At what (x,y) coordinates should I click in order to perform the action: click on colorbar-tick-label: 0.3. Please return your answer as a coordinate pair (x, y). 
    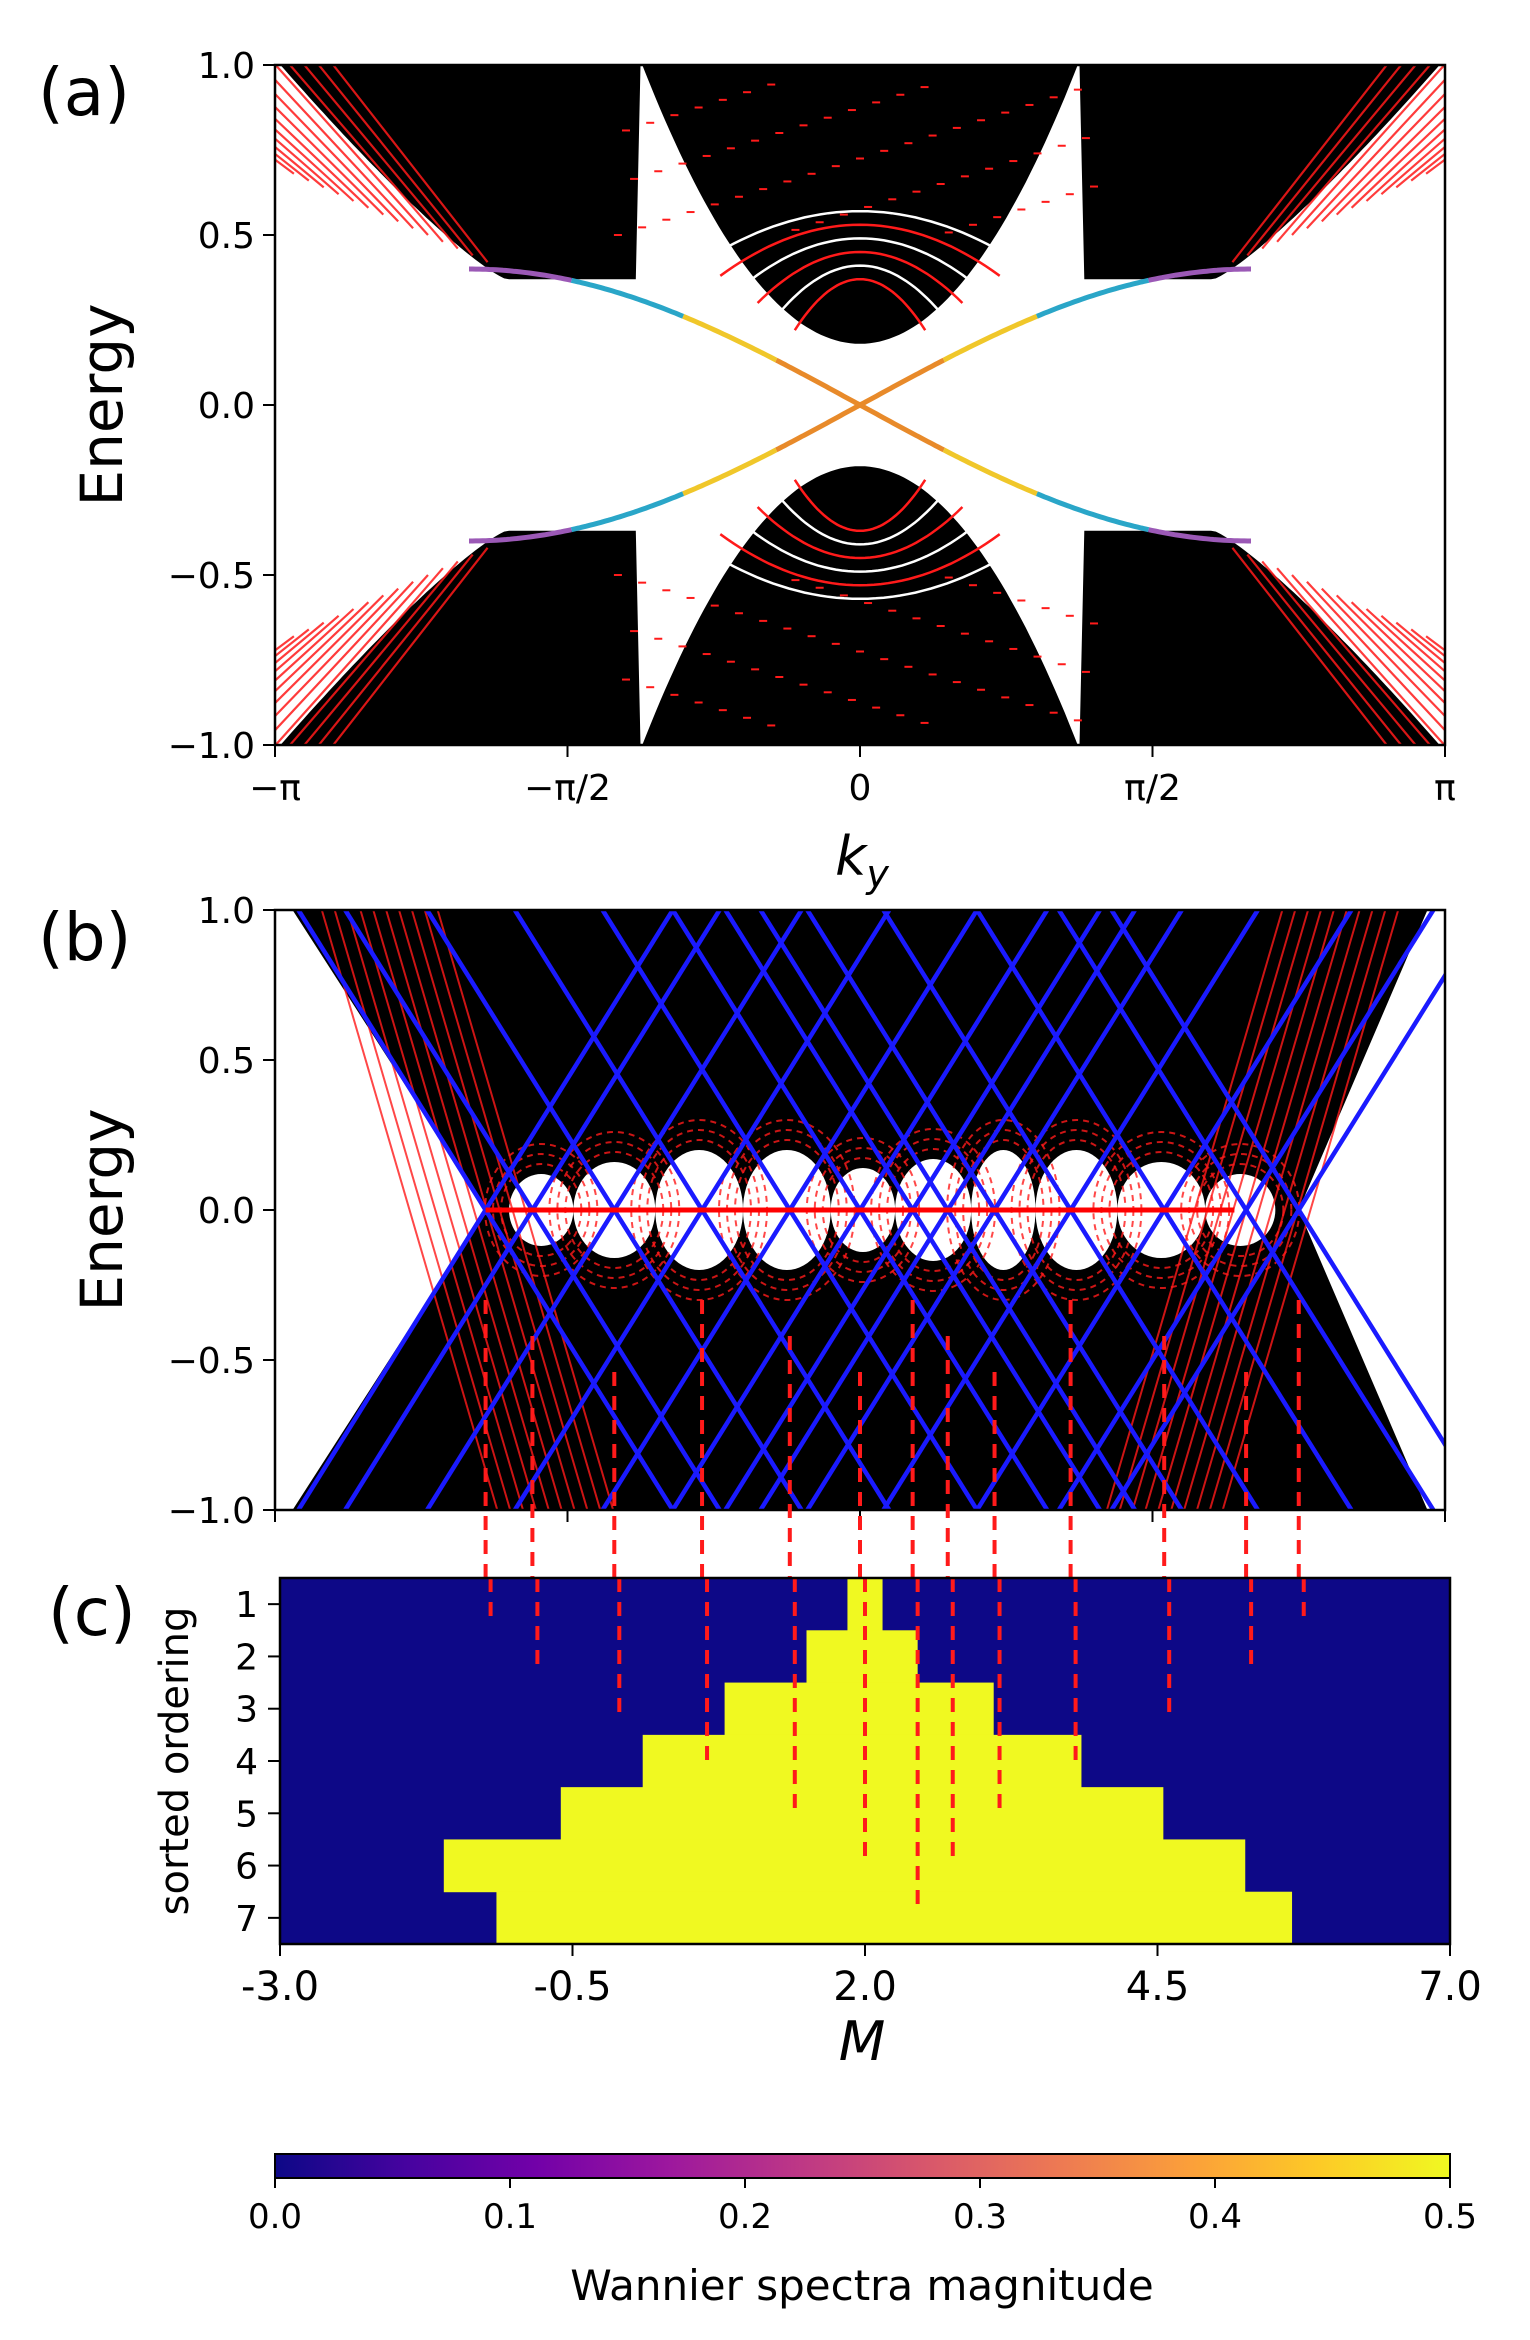
    Looking at the image, I should click on (980, 2217).